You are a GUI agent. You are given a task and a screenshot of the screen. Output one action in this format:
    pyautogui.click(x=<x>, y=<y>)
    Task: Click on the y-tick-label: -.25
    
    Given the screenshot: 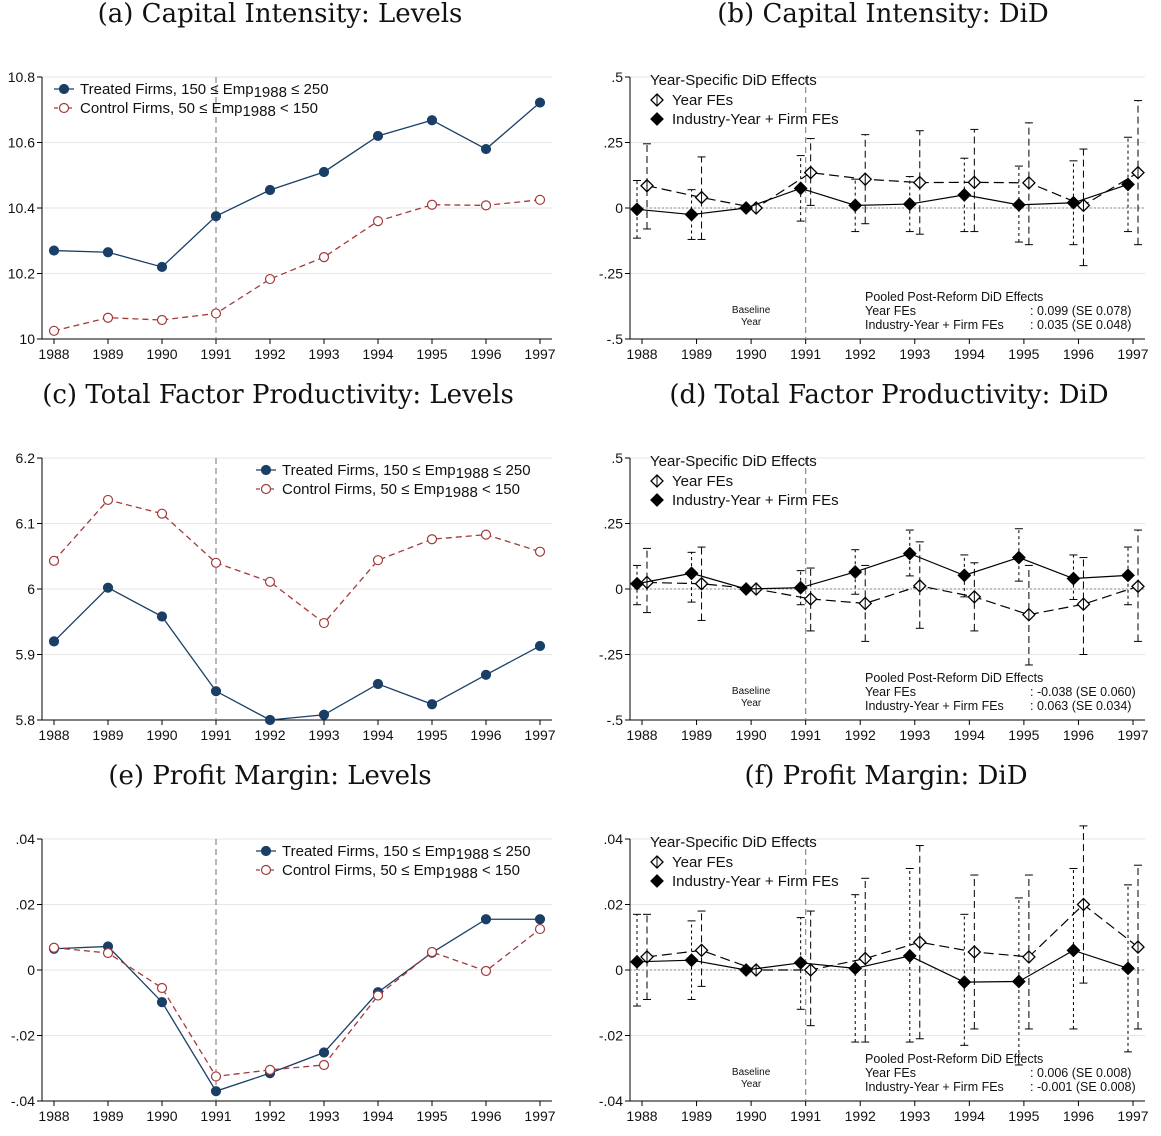 What is the action you would take?
    pyautogui.click(x=611, y=655)
    